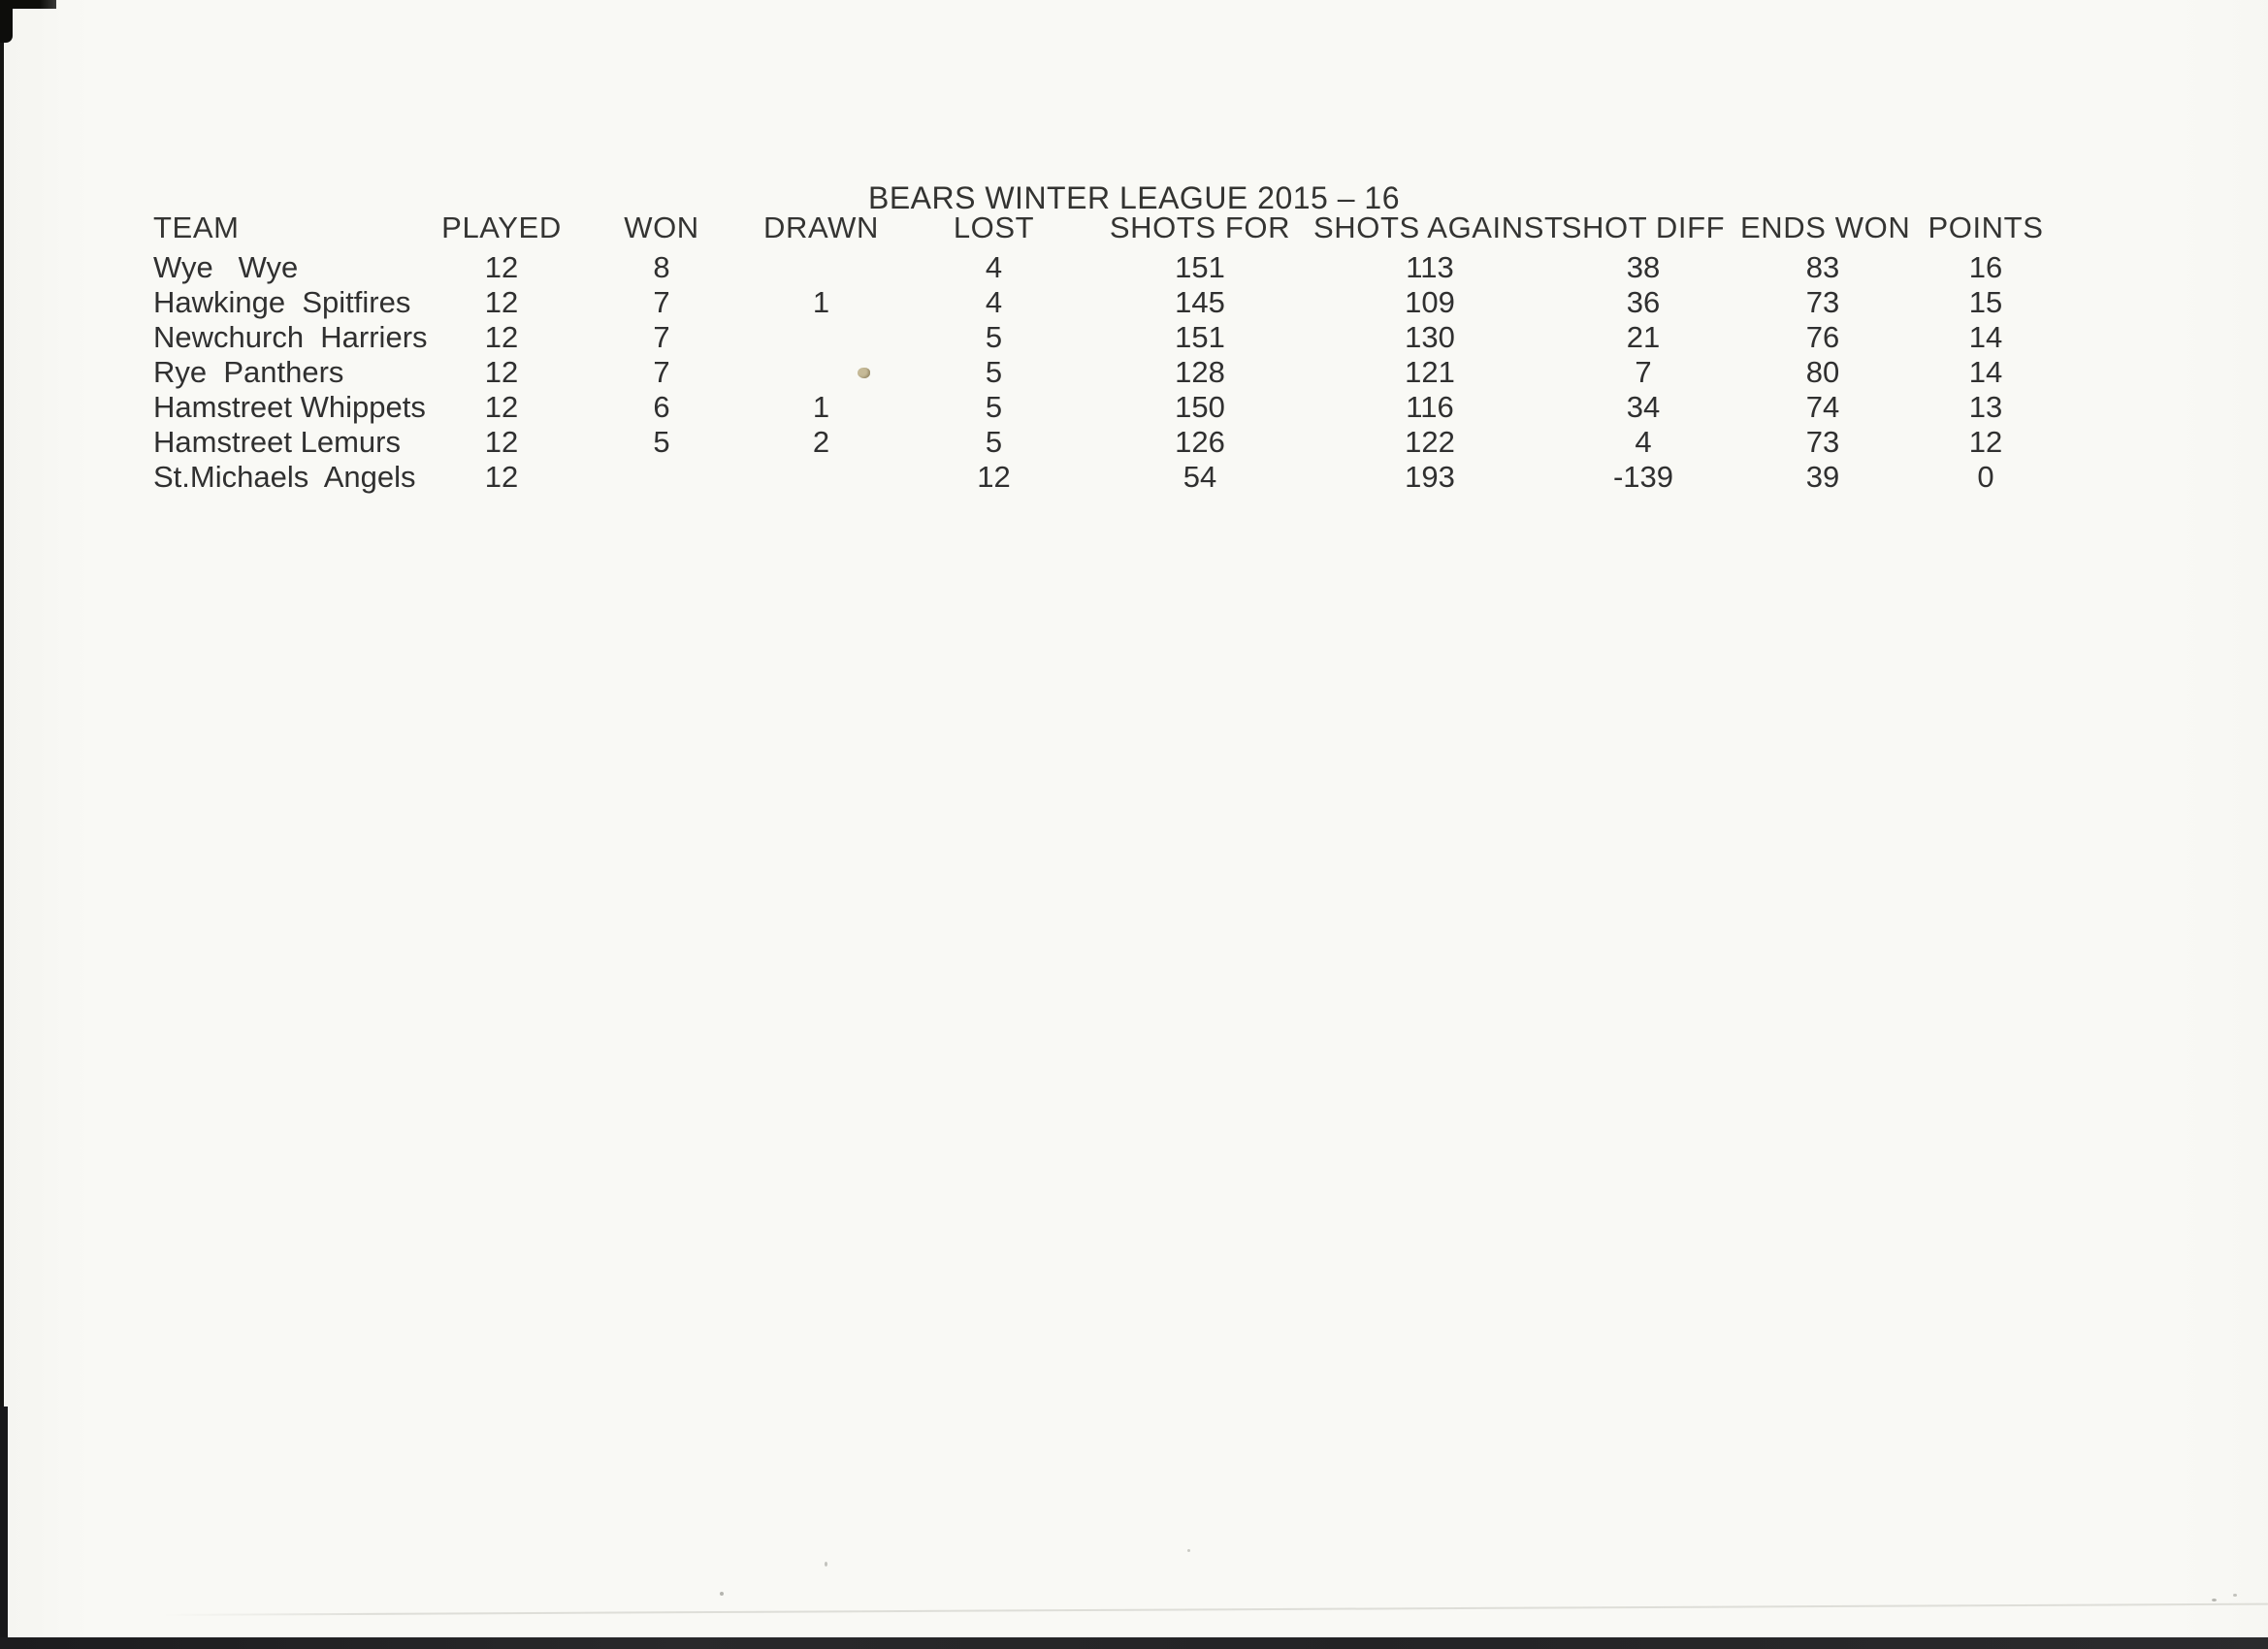  I want to click on table-row: Wye Wye 12 8 4 151 113 38 83 16, so click(1091, 267).